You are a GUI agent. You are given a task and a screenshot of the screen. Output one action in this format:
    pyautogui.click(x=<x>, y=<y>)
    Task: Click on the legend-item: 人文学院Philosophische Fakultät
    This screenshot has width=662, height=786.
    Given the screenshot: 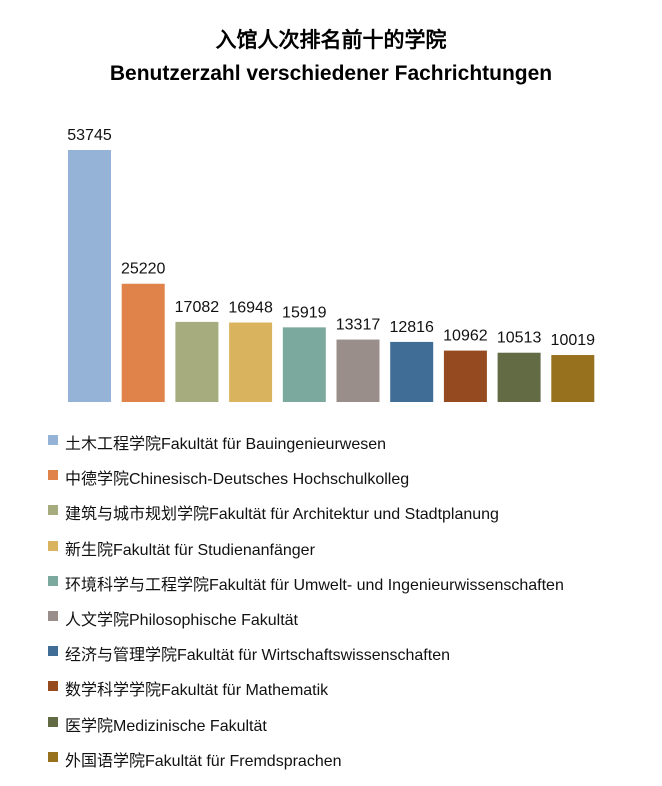 What is the action you would take?
    pyautogui.click(x=306, y=623)
    